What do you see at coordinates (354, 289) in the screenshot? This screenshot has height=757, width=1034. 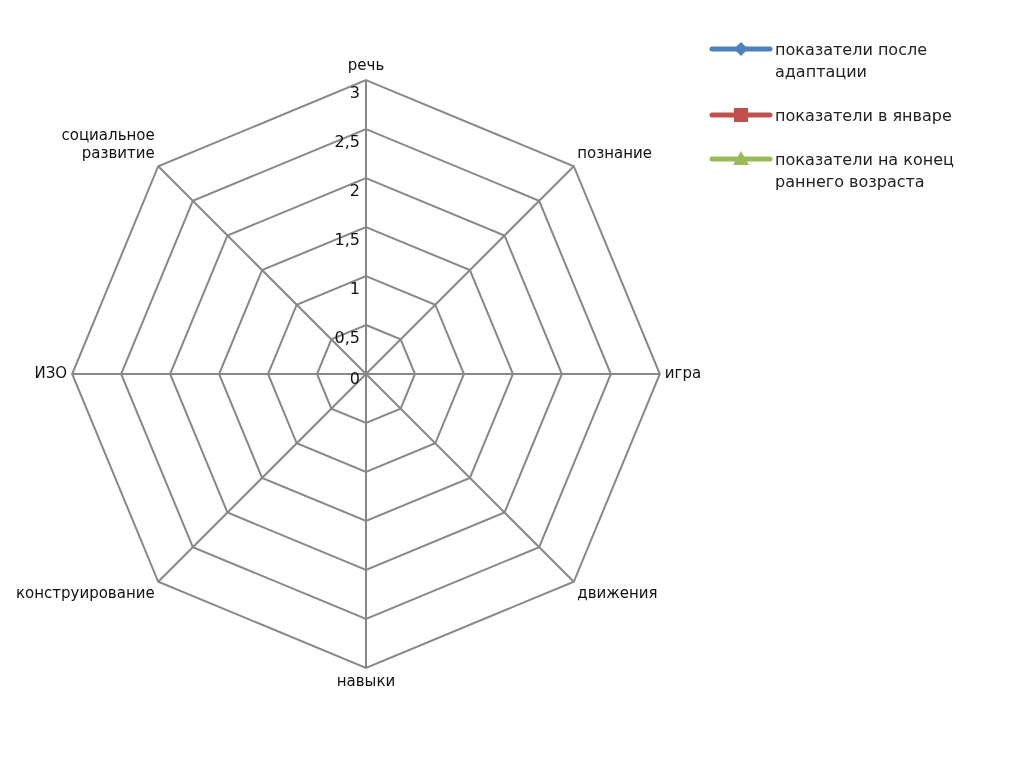 I see `y-tick-label: 1` at bounding box center [354, 289].